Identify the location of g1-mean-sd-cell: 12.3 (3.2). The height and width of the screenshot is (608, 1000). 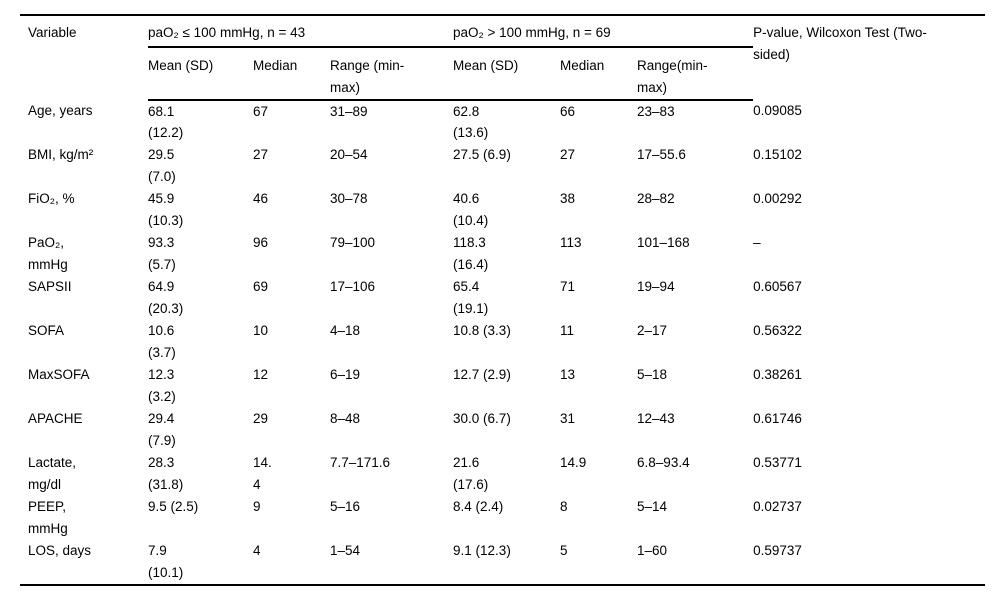
(162, 385).